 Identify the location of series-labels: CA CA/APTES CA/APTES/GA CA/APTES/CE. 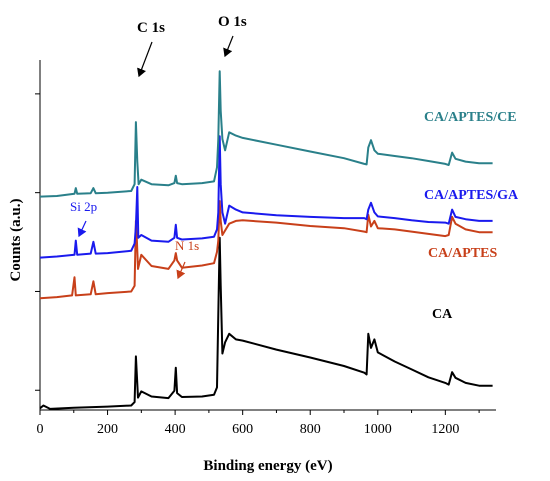
(471, 216).